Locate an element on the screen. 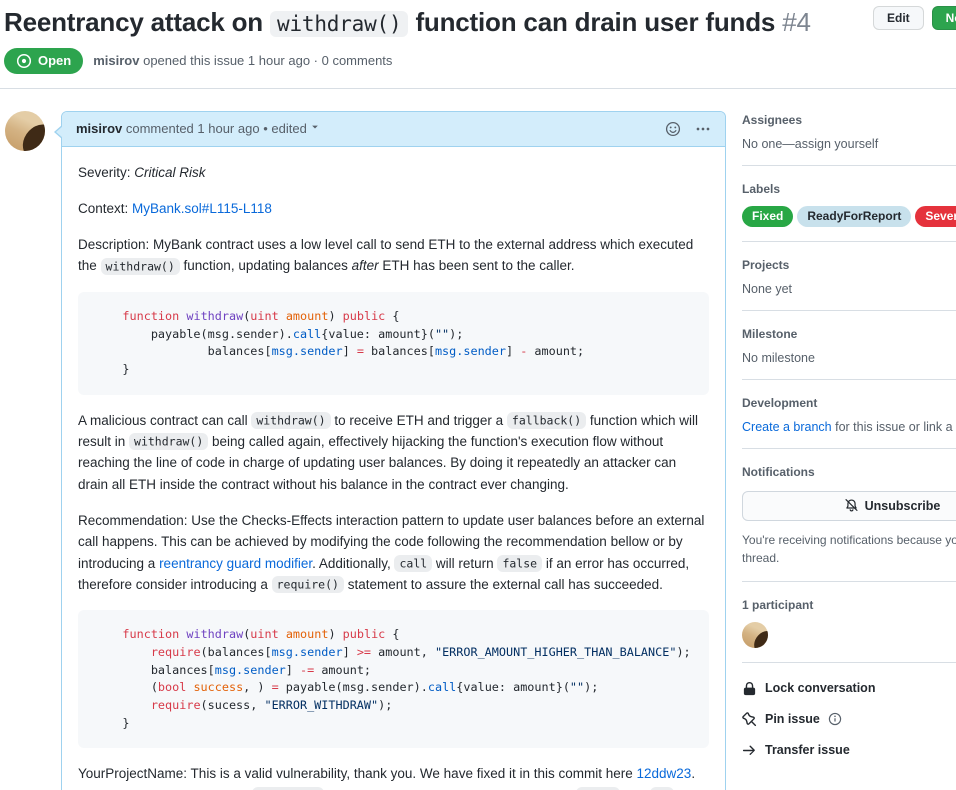 The height and width of the screenshot is (790, 956). pin-icon is located at coordinates (749, 719).